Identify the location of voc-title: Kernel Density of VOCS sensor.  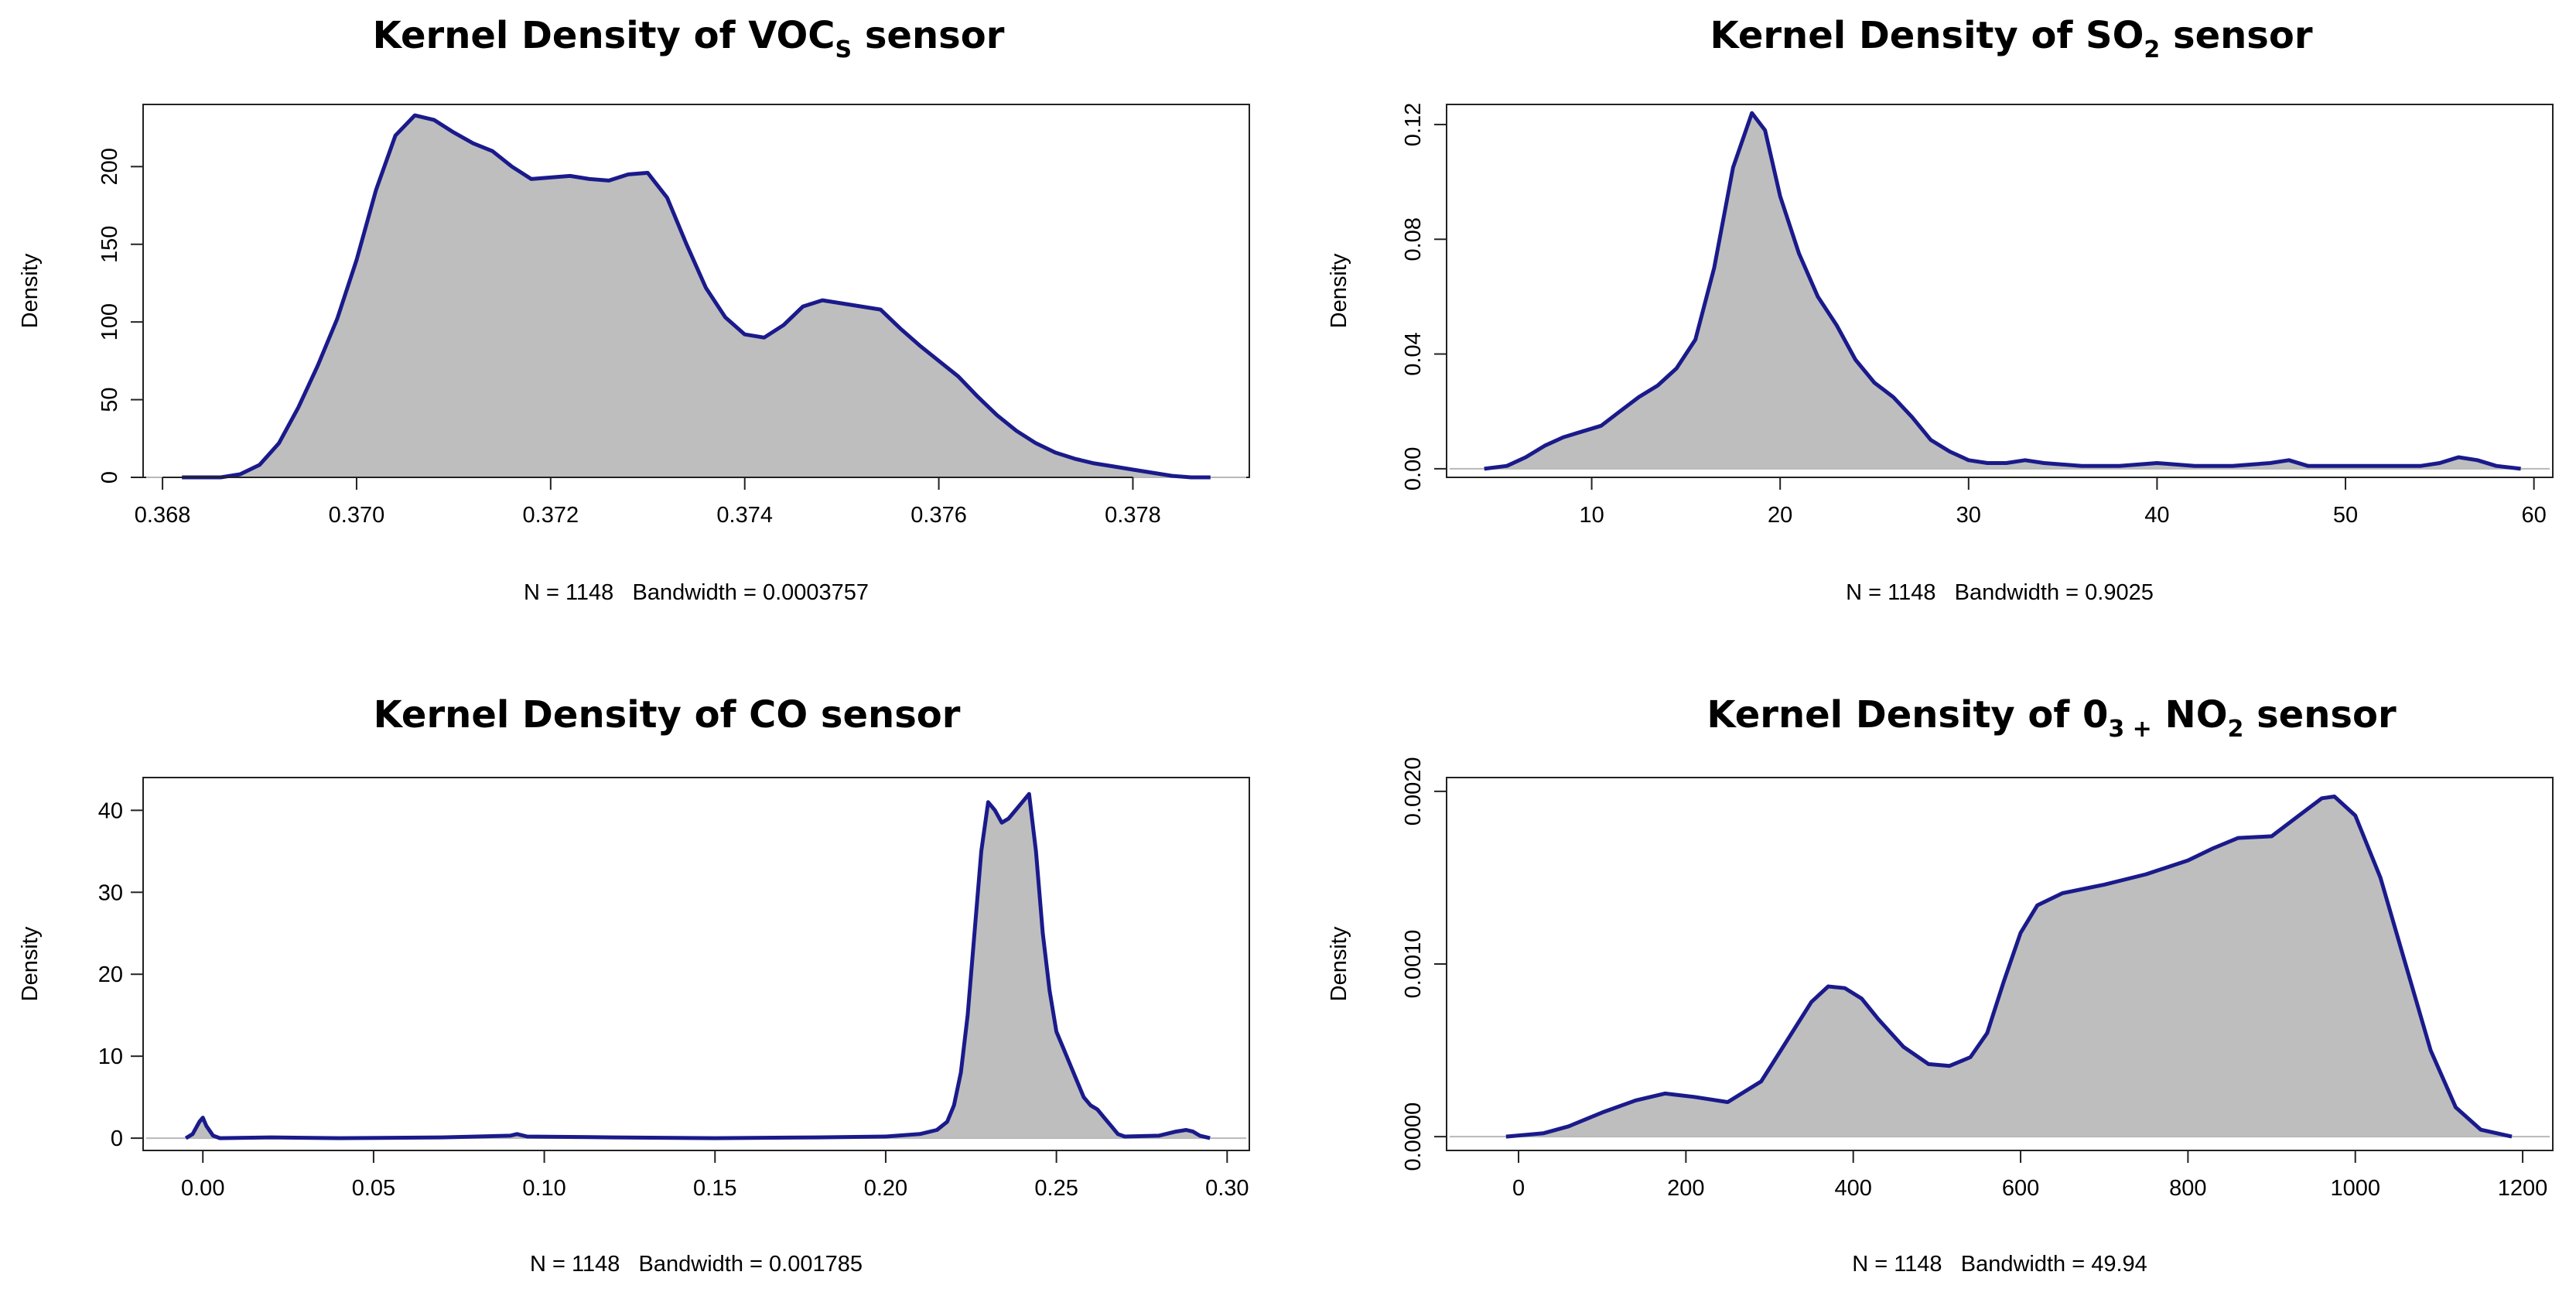
(689, 38).